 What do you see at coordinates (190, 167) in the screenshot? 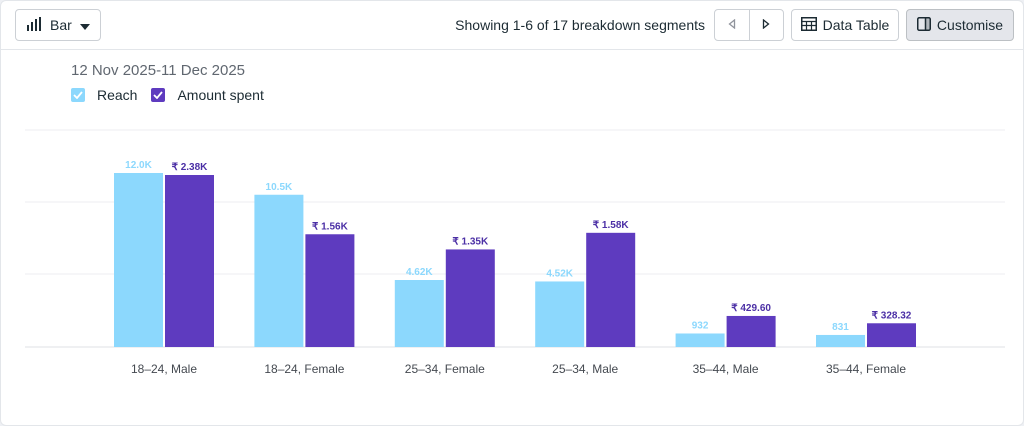
I see `data-label-amount-spent: ₹ 2.38K` at bounding box center [190, 167].